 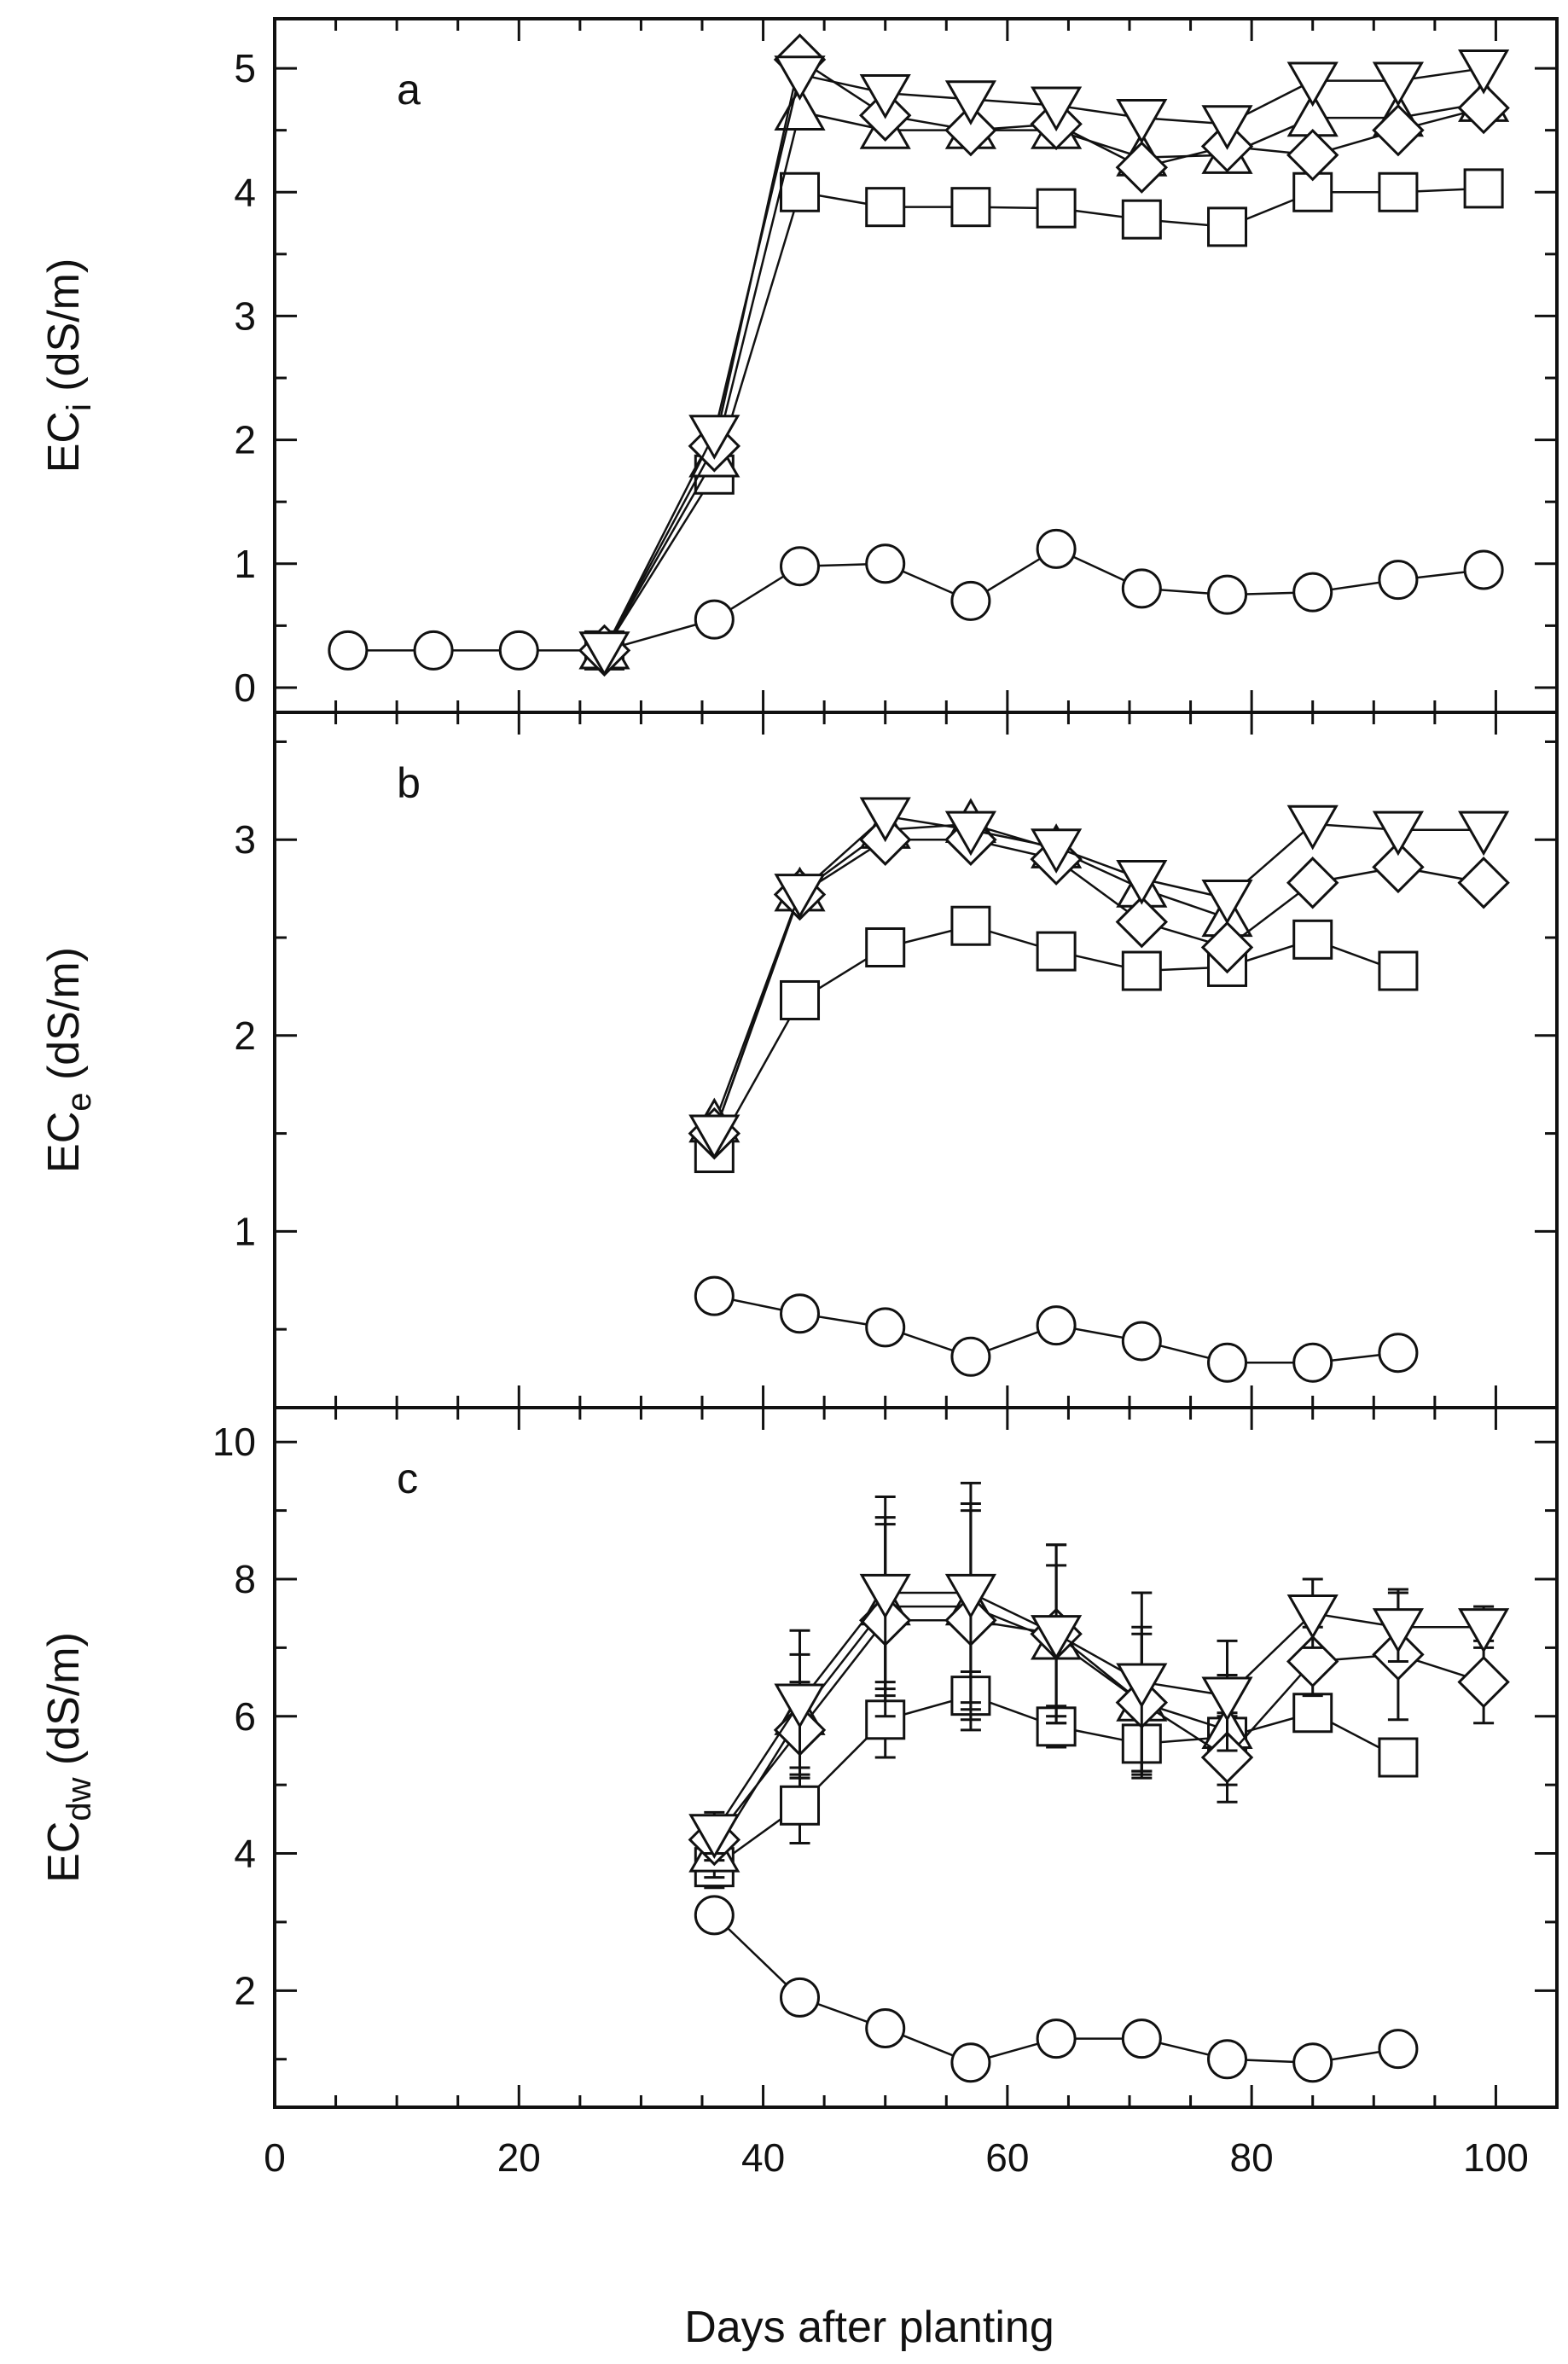 What do you see at coordinates (79, 1799) in the screenshot?
I see `y-axis-title-sub: dw` at bounding box center [79, 1799].